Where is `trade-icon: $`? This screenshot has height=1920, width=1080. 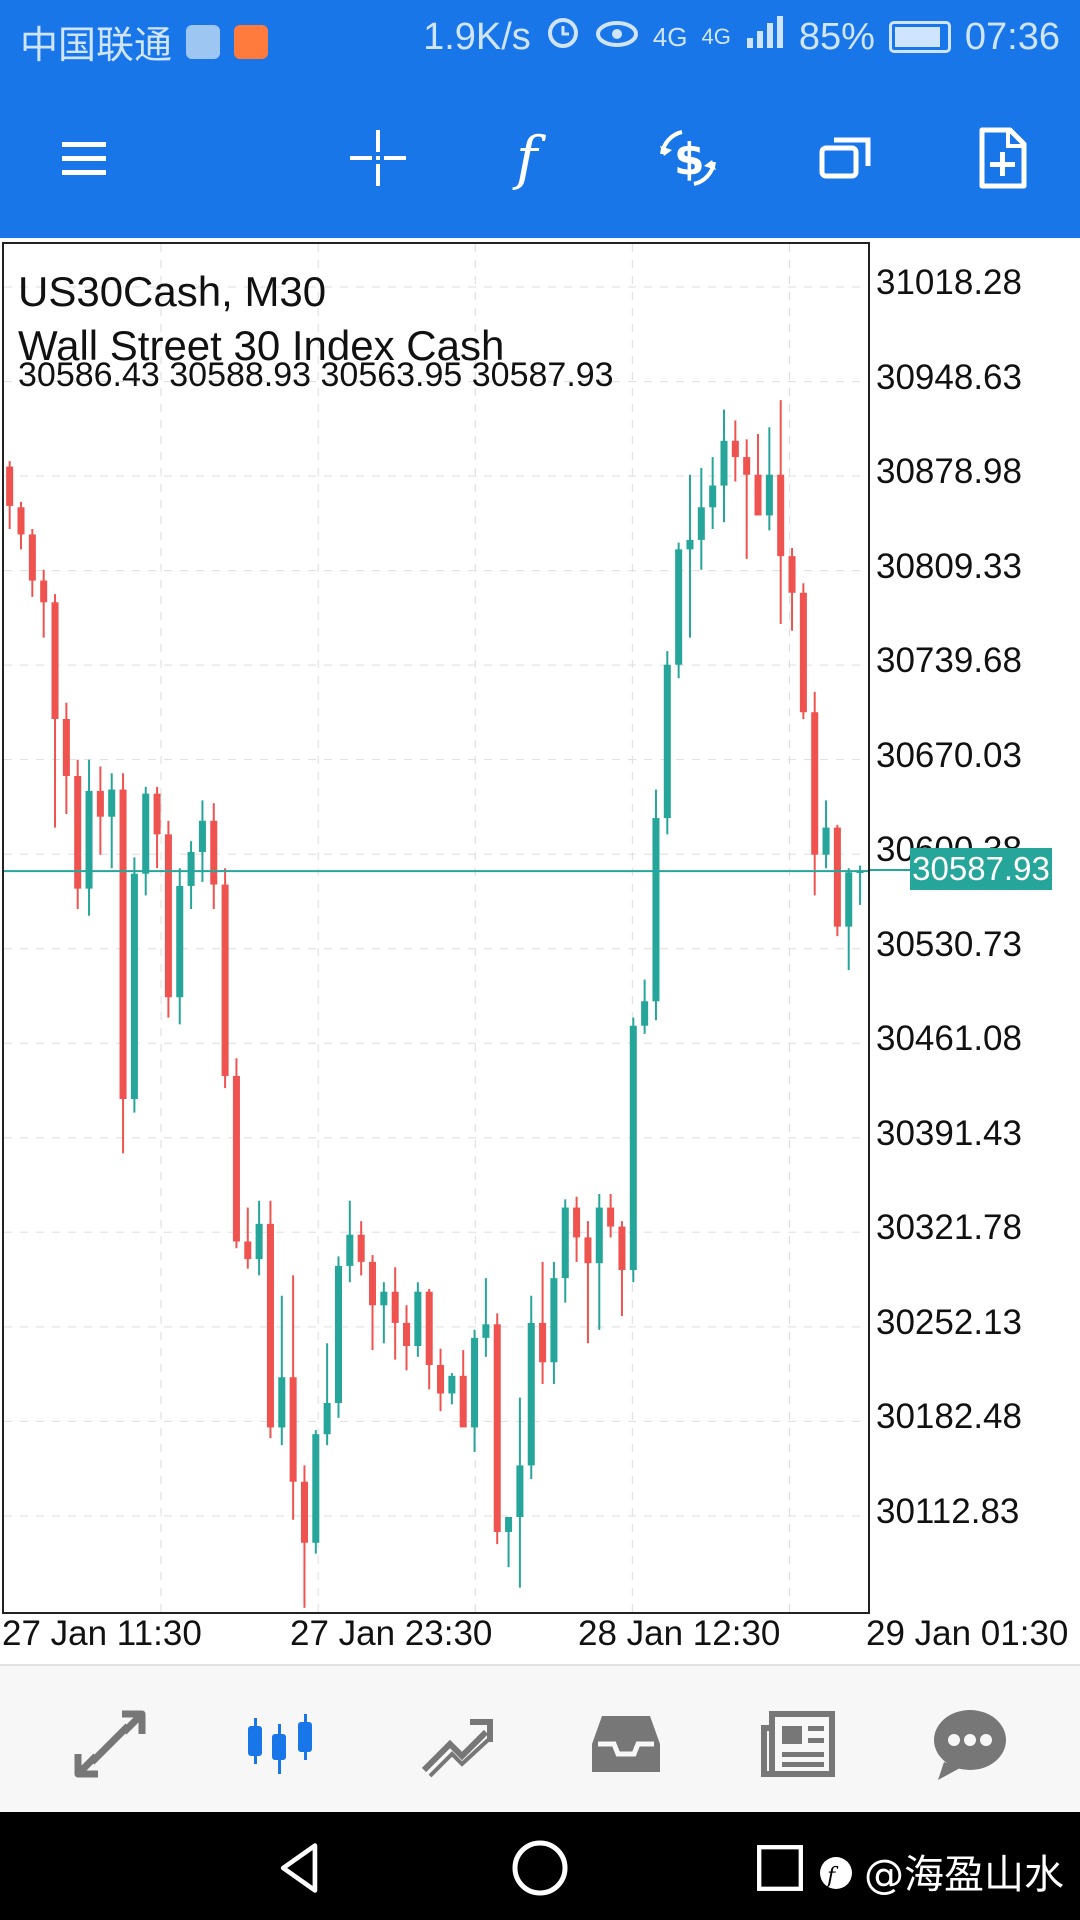
trade-icon: $ is located at coordinates (688, 158).